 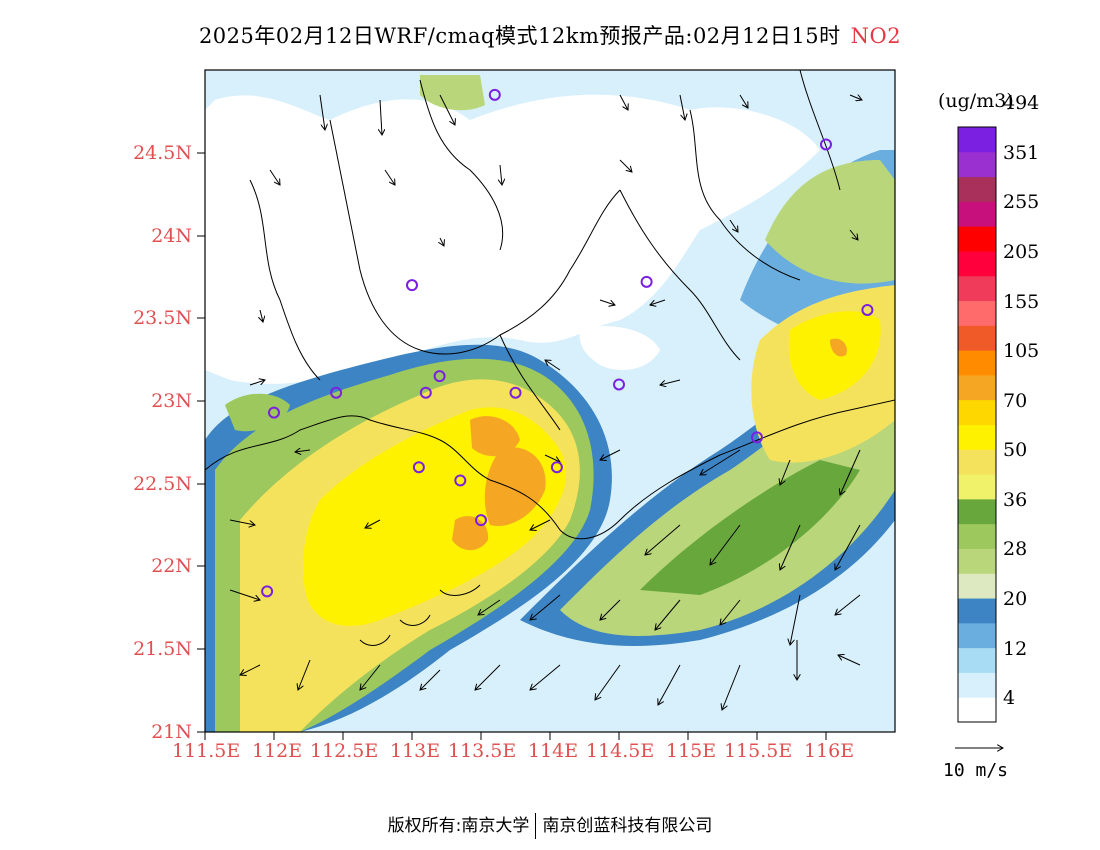 I want to click on colorbar-label: 105, so click(x=1021, y=351).